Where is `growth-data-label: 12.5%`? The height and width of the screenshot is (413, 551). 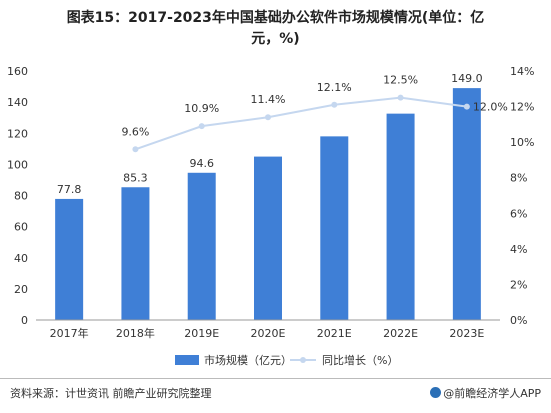 growth-data-label: 12.5% is located at coordinates (400, 80).